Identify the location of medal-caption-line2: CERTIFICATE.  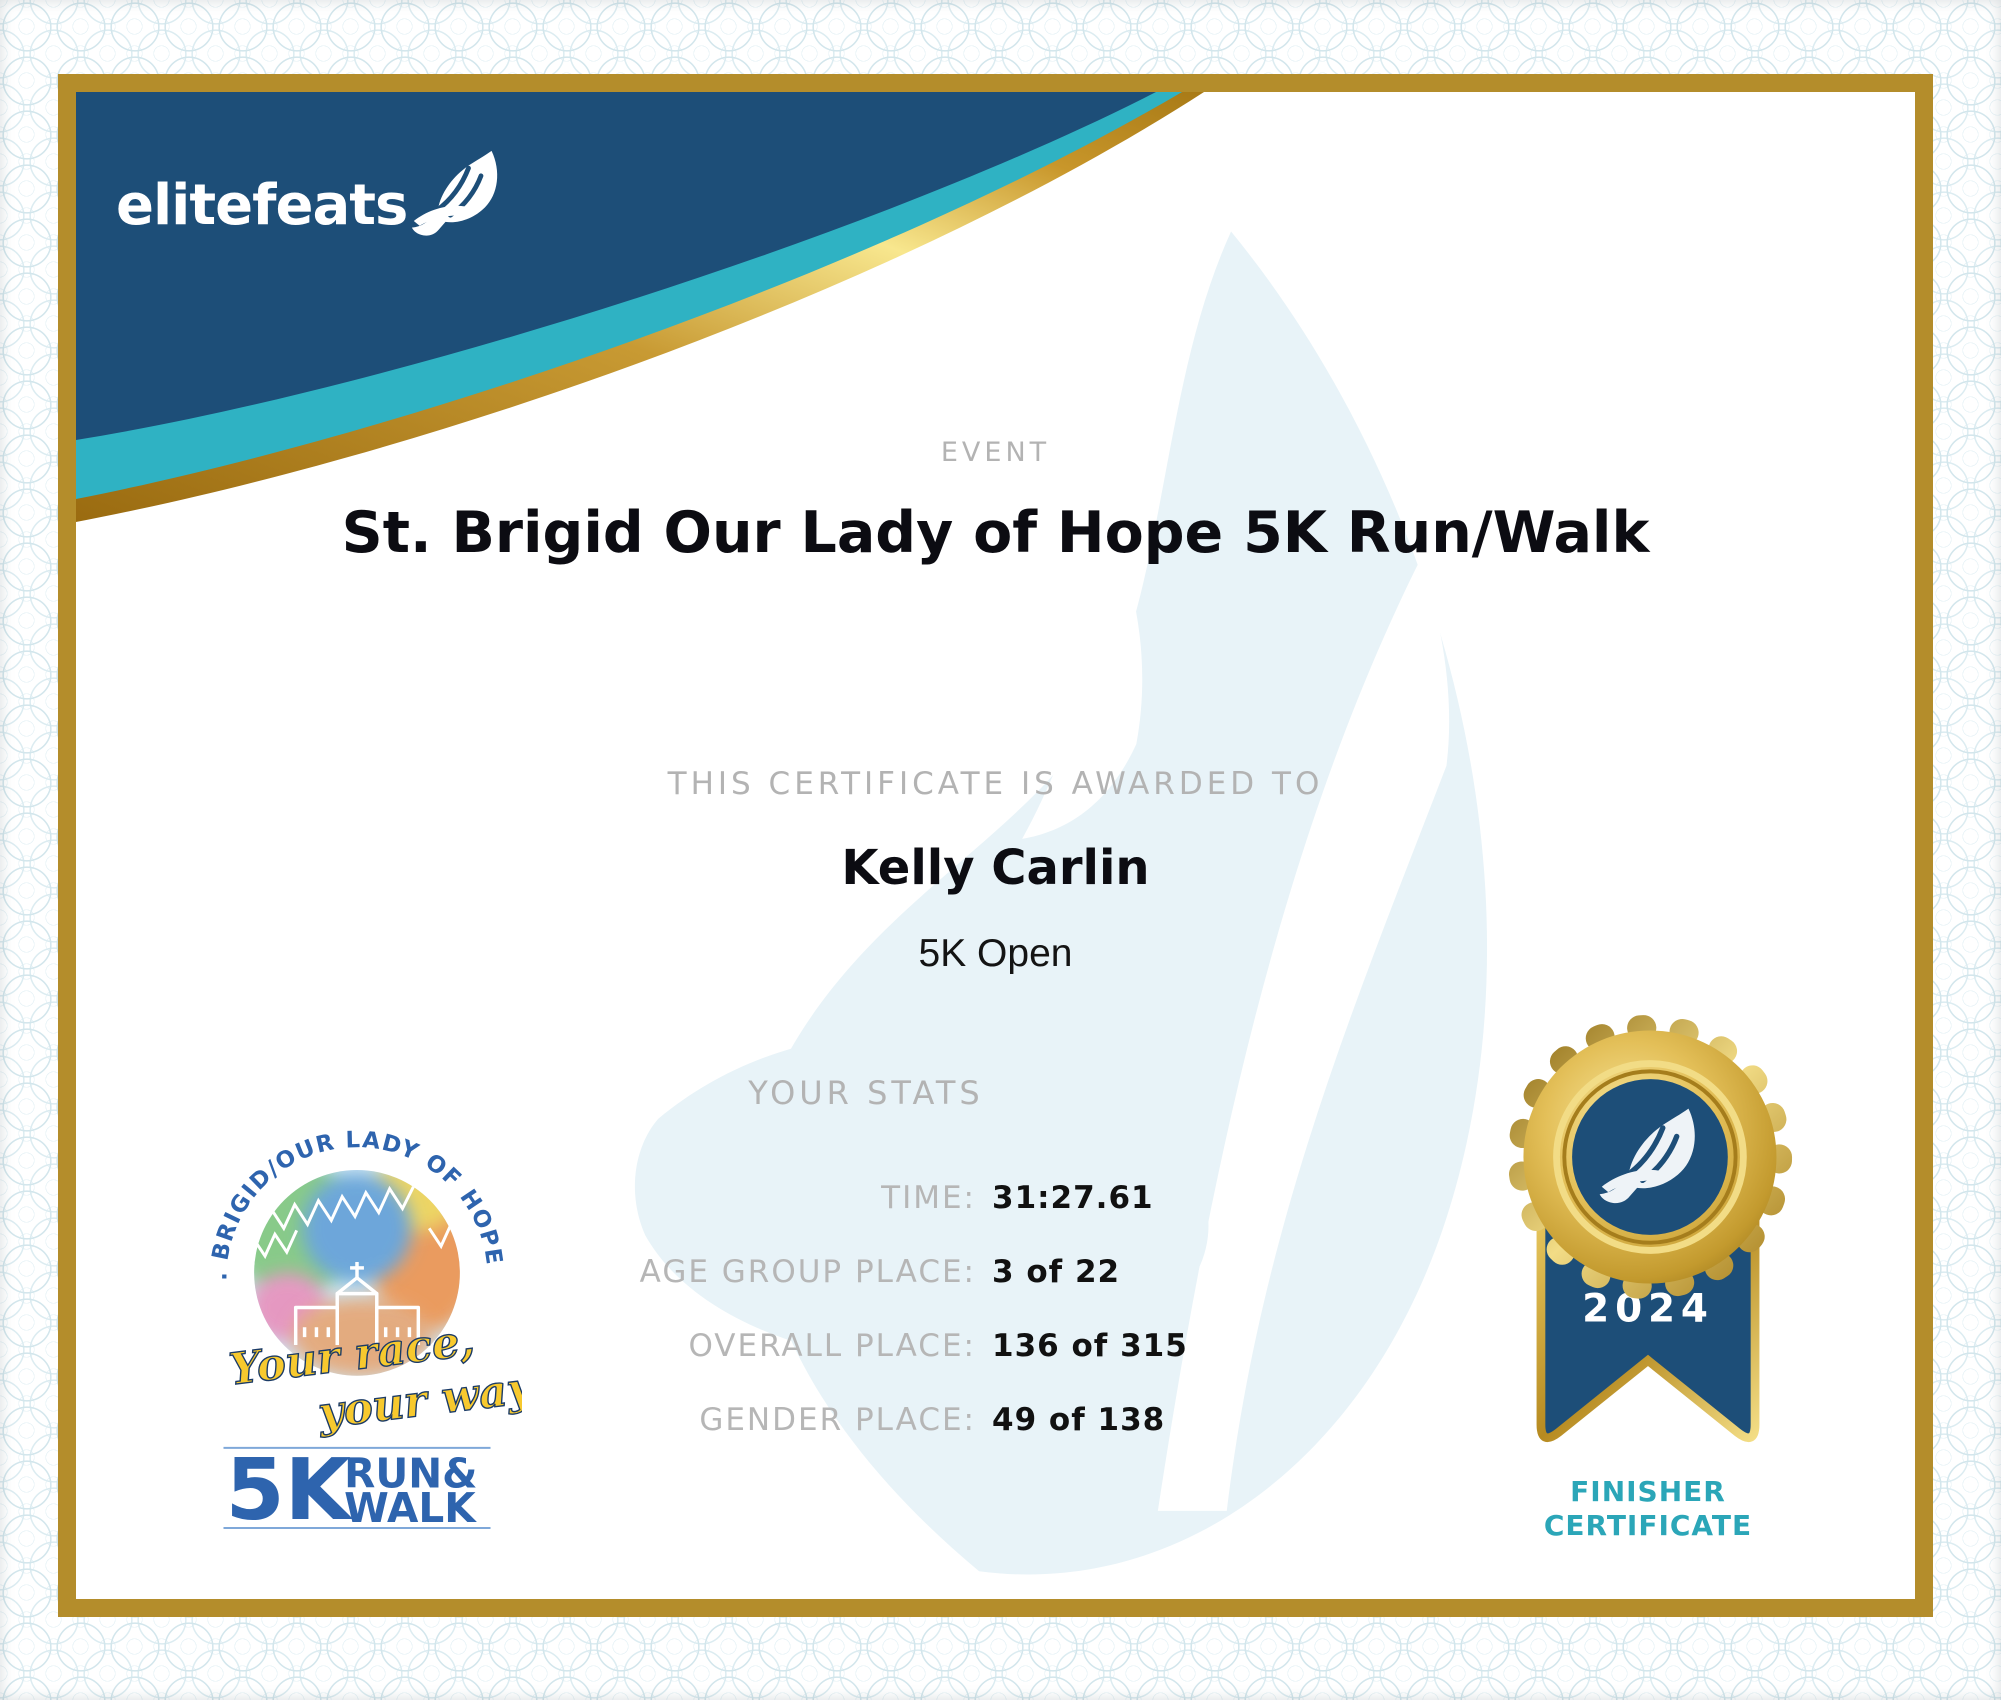
(1648, 1525).